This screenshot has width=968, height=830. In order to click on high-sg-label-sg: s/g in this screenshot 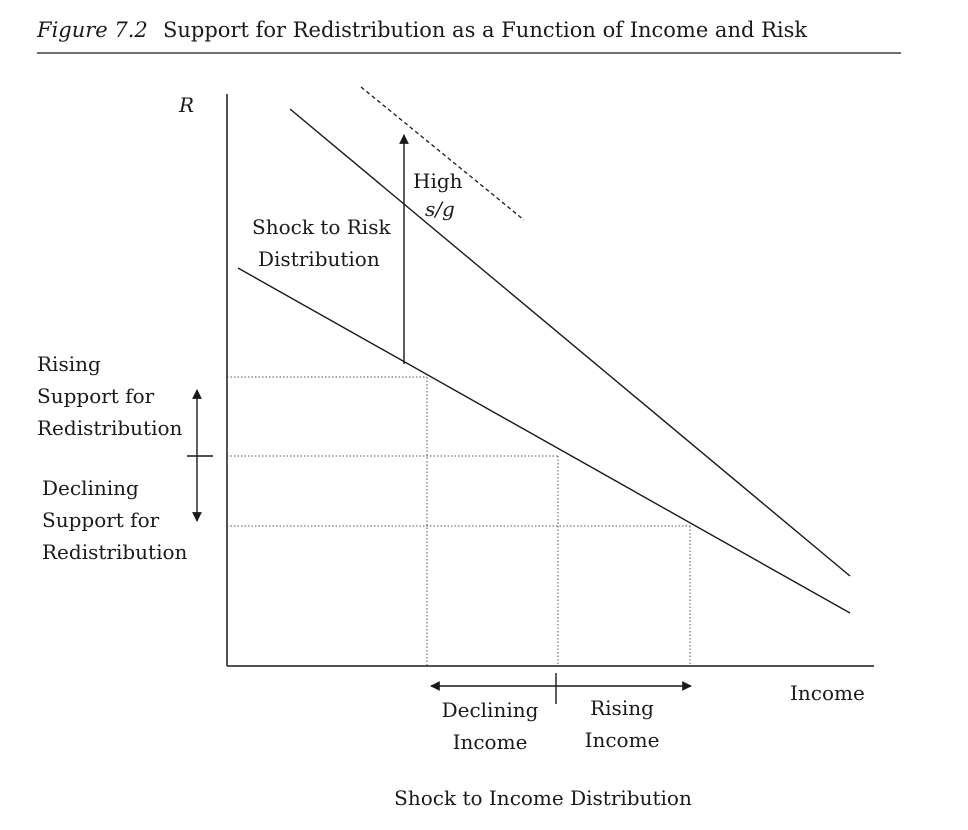, I will do `click(440, 209)`.